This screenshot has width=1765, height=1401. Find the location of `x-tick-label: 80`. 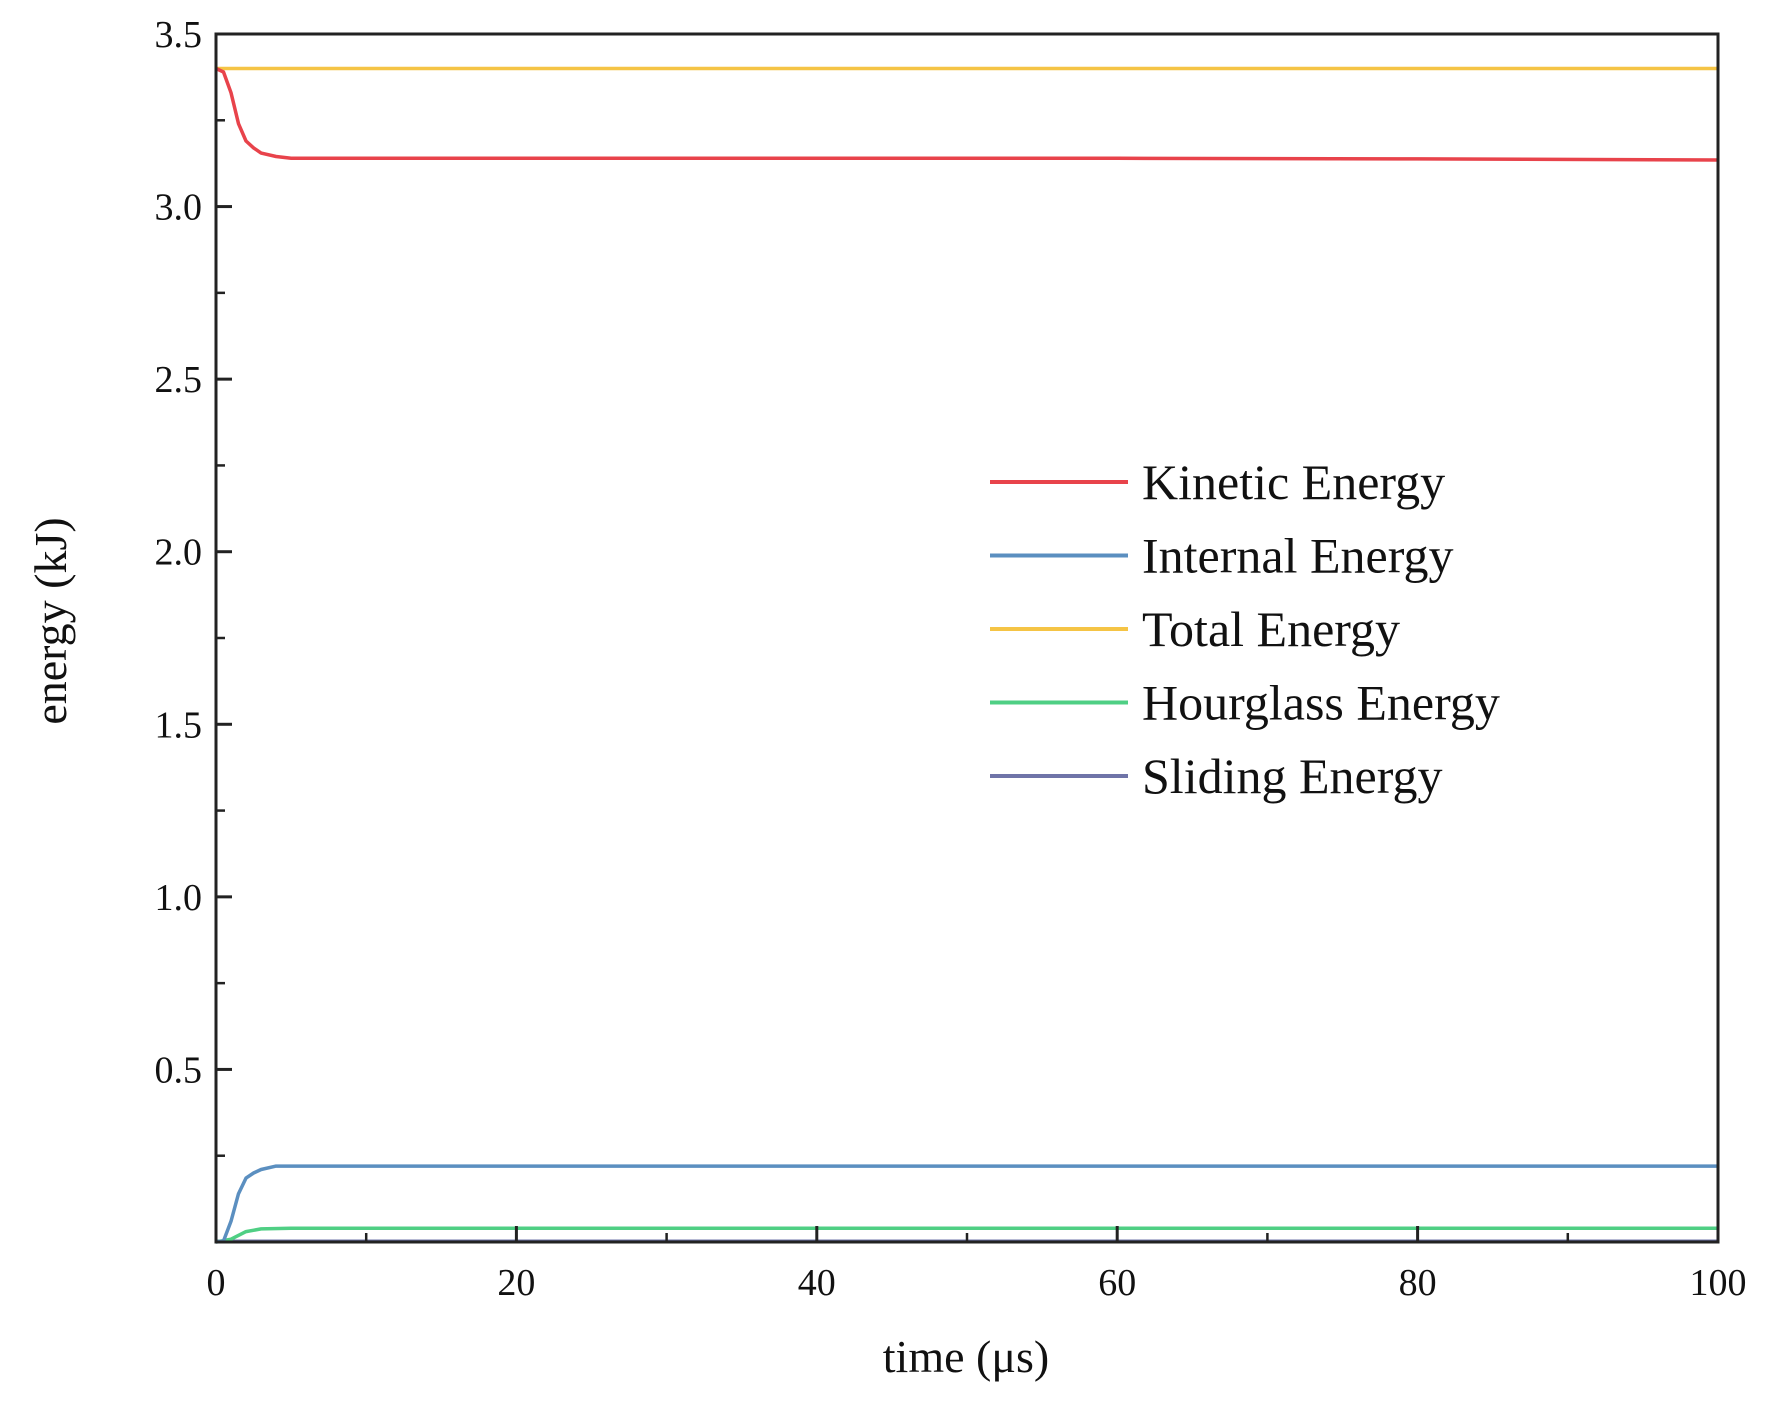

x-tick-label: 80 is located at coordinates (1418, 1283).